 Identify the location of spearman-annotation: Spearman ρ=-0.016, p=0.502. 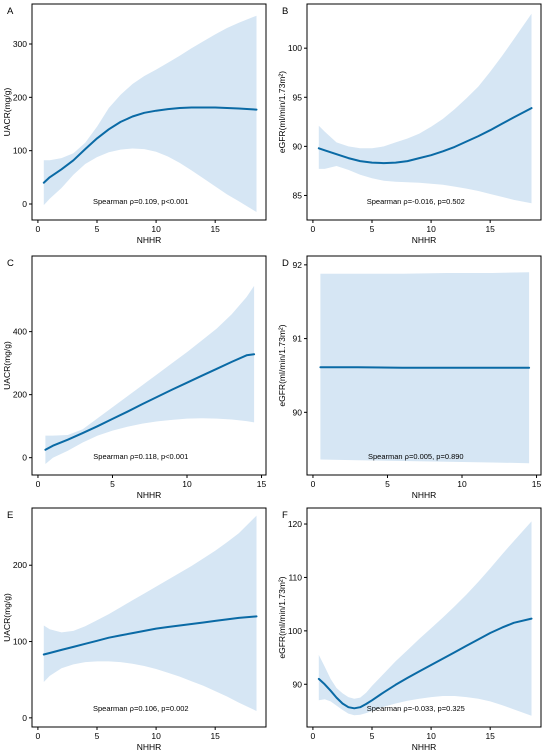
(416, 201).